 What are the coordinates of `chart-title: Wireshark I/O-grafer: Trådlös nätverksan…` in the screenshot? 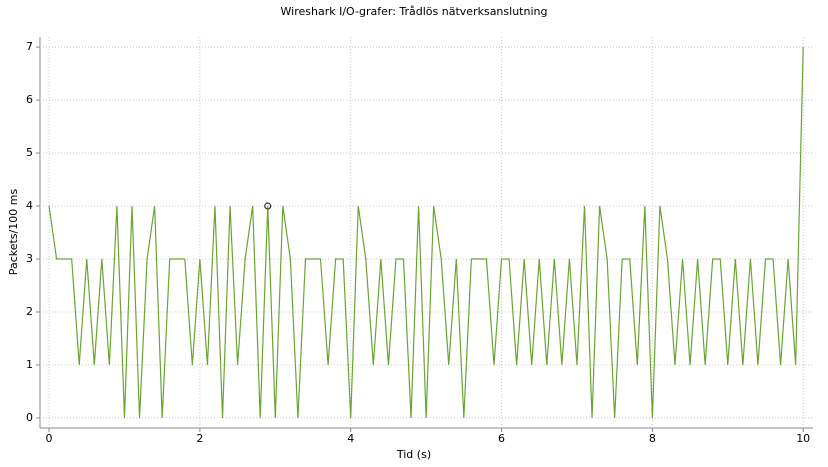 It's located at (414, 11).